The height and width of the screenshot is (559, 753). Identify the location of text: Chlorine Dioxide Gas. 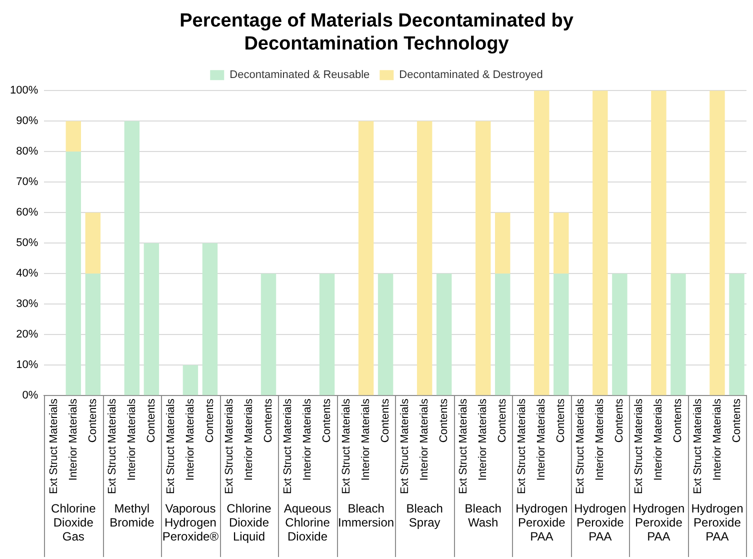
(73, 522).